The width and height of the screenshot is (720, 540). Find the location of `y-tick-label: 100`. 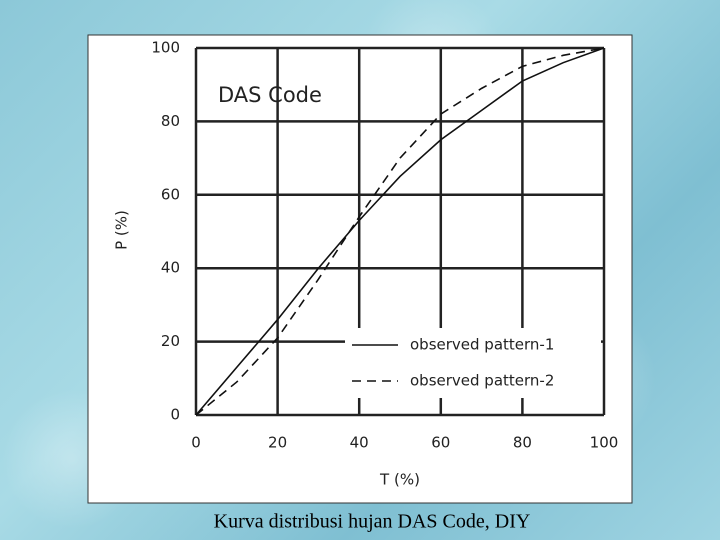

y-tick-label: 100 is located at coordinates (165, 48).